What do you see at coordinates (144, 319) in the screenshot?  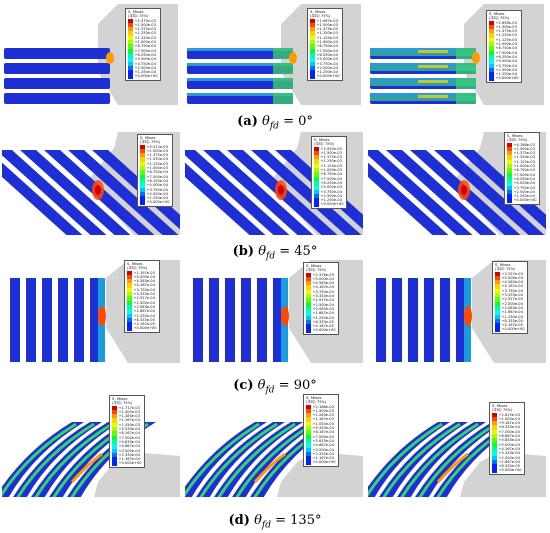 I see `legend-value: +8.333e-05` at bounding box center [144, 319].